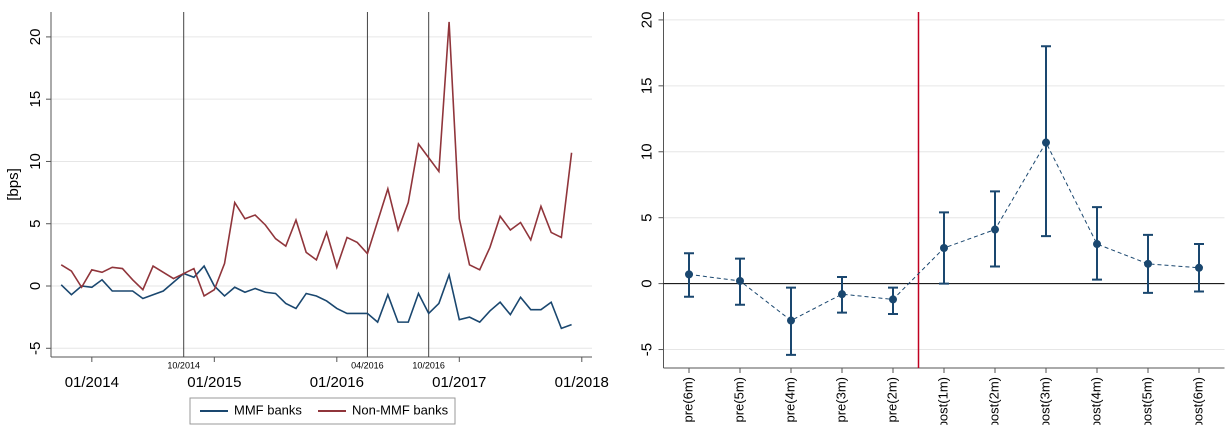  I want to click on x-tick-label: pre(5m), so click(738, 400).